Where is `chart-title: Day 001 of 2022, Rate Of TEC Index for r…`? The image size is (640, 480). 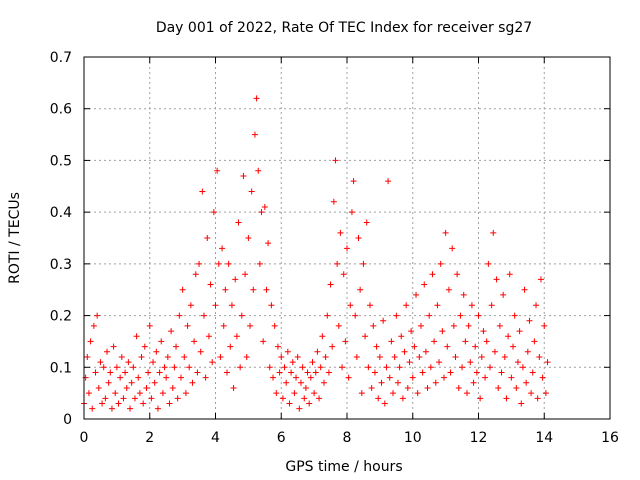 chart-title: Day 001 of 2022, Rate Of TEC Index for r… is located at coordinates (344, 28).